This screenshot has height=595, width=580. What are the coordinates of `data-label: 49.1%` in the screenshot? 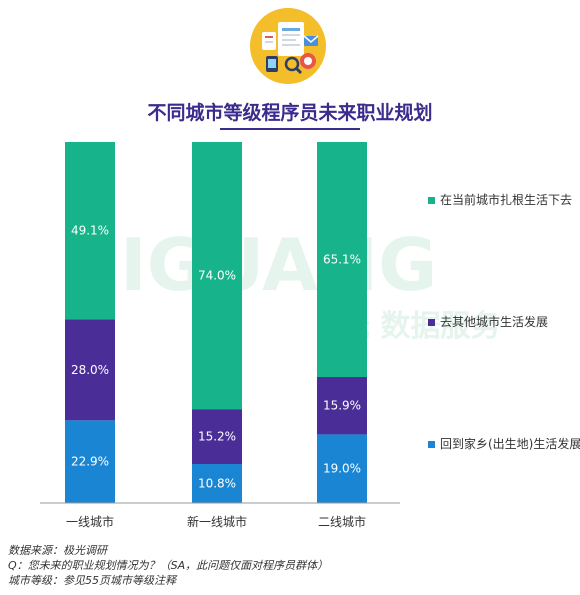 It's located at (90, 231).